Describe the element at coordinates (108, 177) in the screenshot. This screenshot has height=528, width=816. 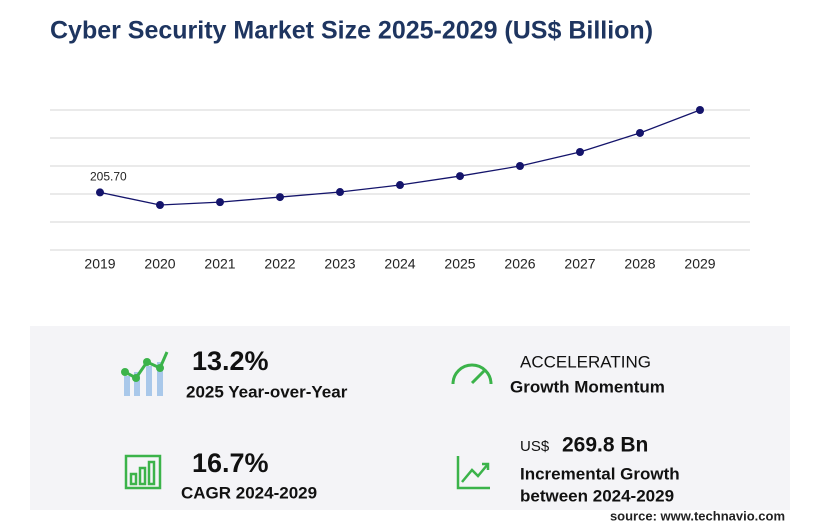
I see `value-label: 205.70` at that location.